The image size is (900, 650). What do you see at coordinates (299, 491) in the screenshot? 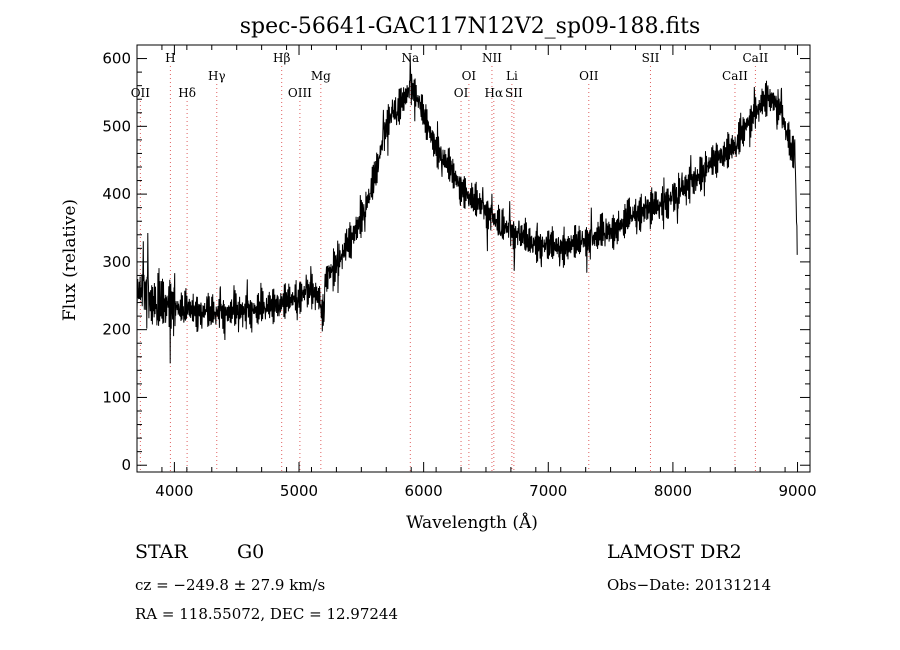
I see `x-tick-label: 5000` at bounding box center [299, 491].